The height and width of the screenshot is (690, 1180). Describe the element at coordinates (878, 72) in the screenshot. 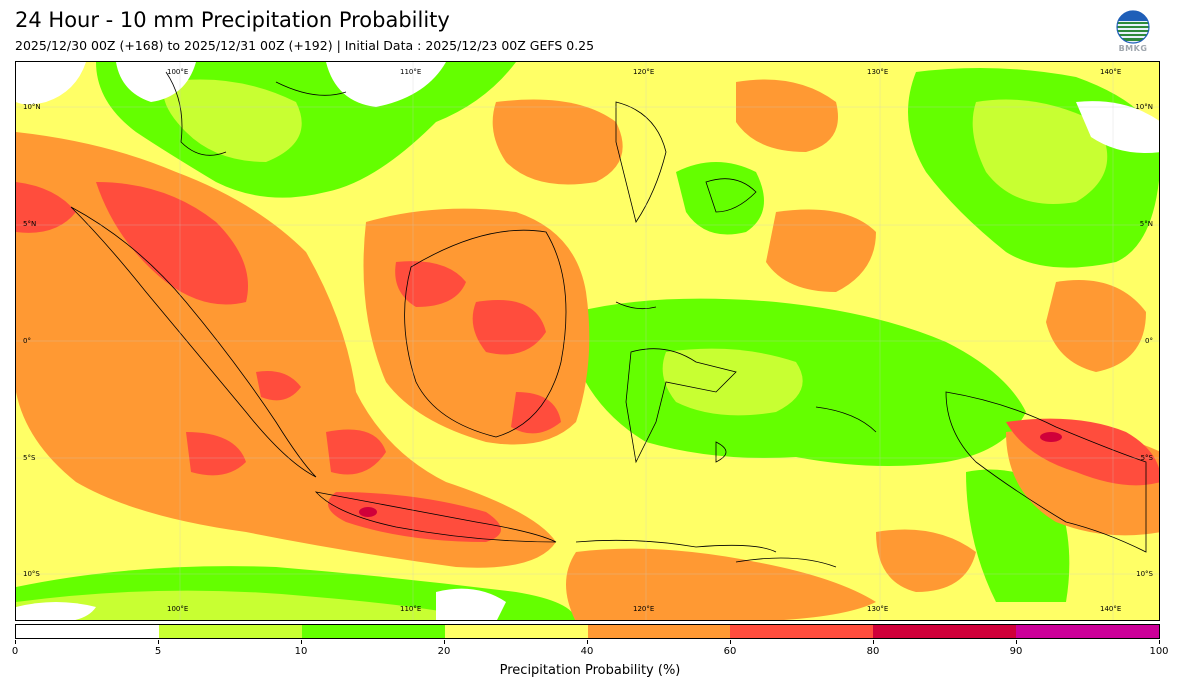

I see `lon-label-top-130e: 130°E` at that location.